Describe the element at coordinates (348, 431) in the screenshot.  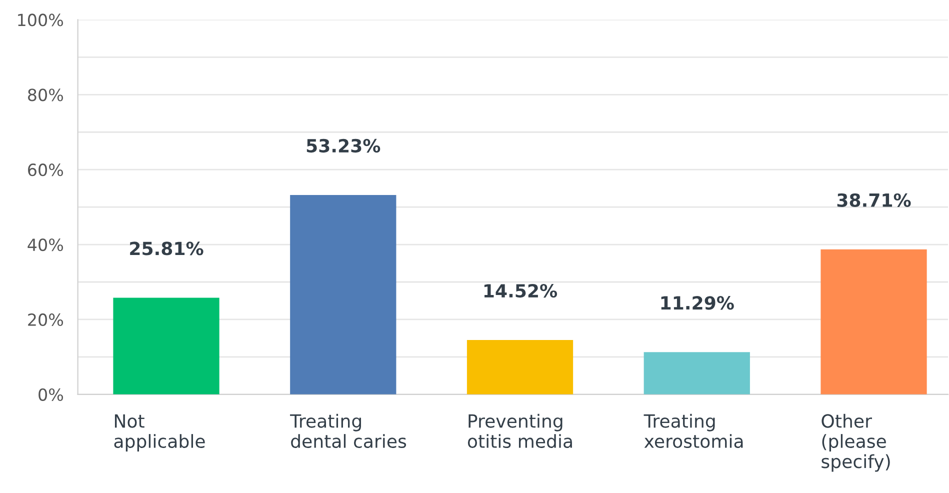
I see `x-tick-label: Treating dental caries` at that location.